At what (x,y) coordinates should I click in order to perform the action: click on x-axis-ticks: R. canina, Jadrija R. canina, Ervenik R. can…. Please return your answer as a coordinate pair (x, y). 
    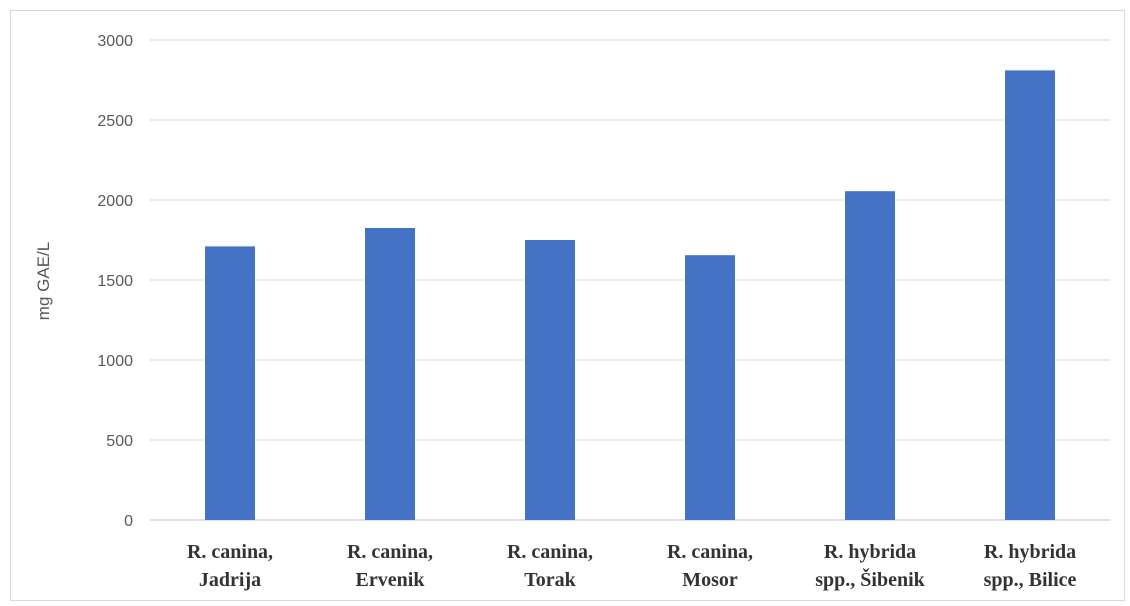
    Looking at the image, I should click on (632, 566).